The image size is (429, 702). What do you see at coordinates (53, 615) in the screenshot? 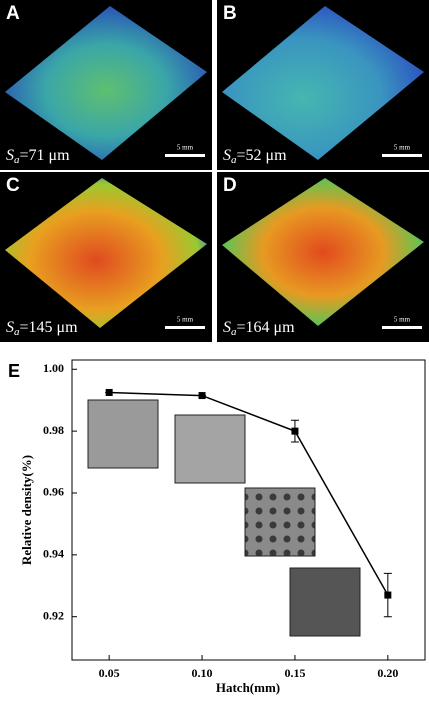
I see `y-tick-label: 0.92` at bounding box center [53, 615].